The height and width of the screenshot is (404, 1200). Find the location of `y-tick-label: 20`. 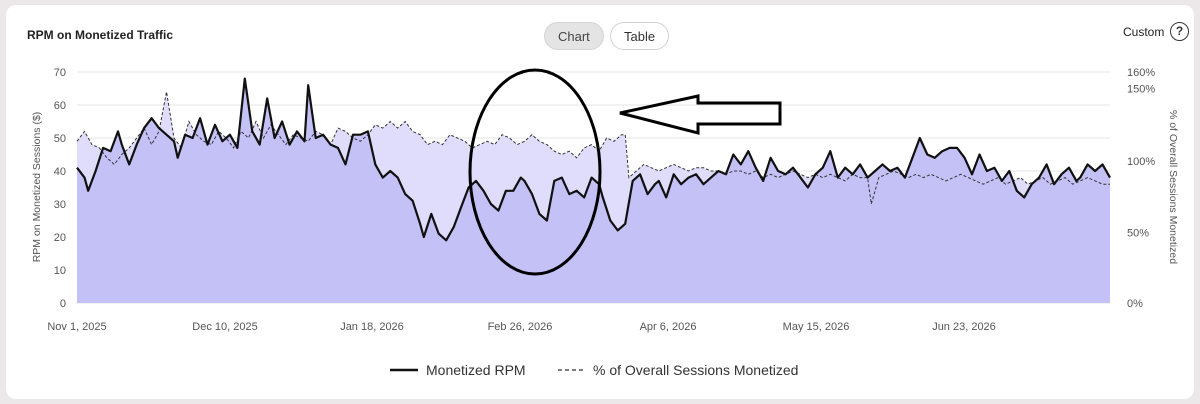

y-tick-label: 20 is located at coordinates (60, 238).